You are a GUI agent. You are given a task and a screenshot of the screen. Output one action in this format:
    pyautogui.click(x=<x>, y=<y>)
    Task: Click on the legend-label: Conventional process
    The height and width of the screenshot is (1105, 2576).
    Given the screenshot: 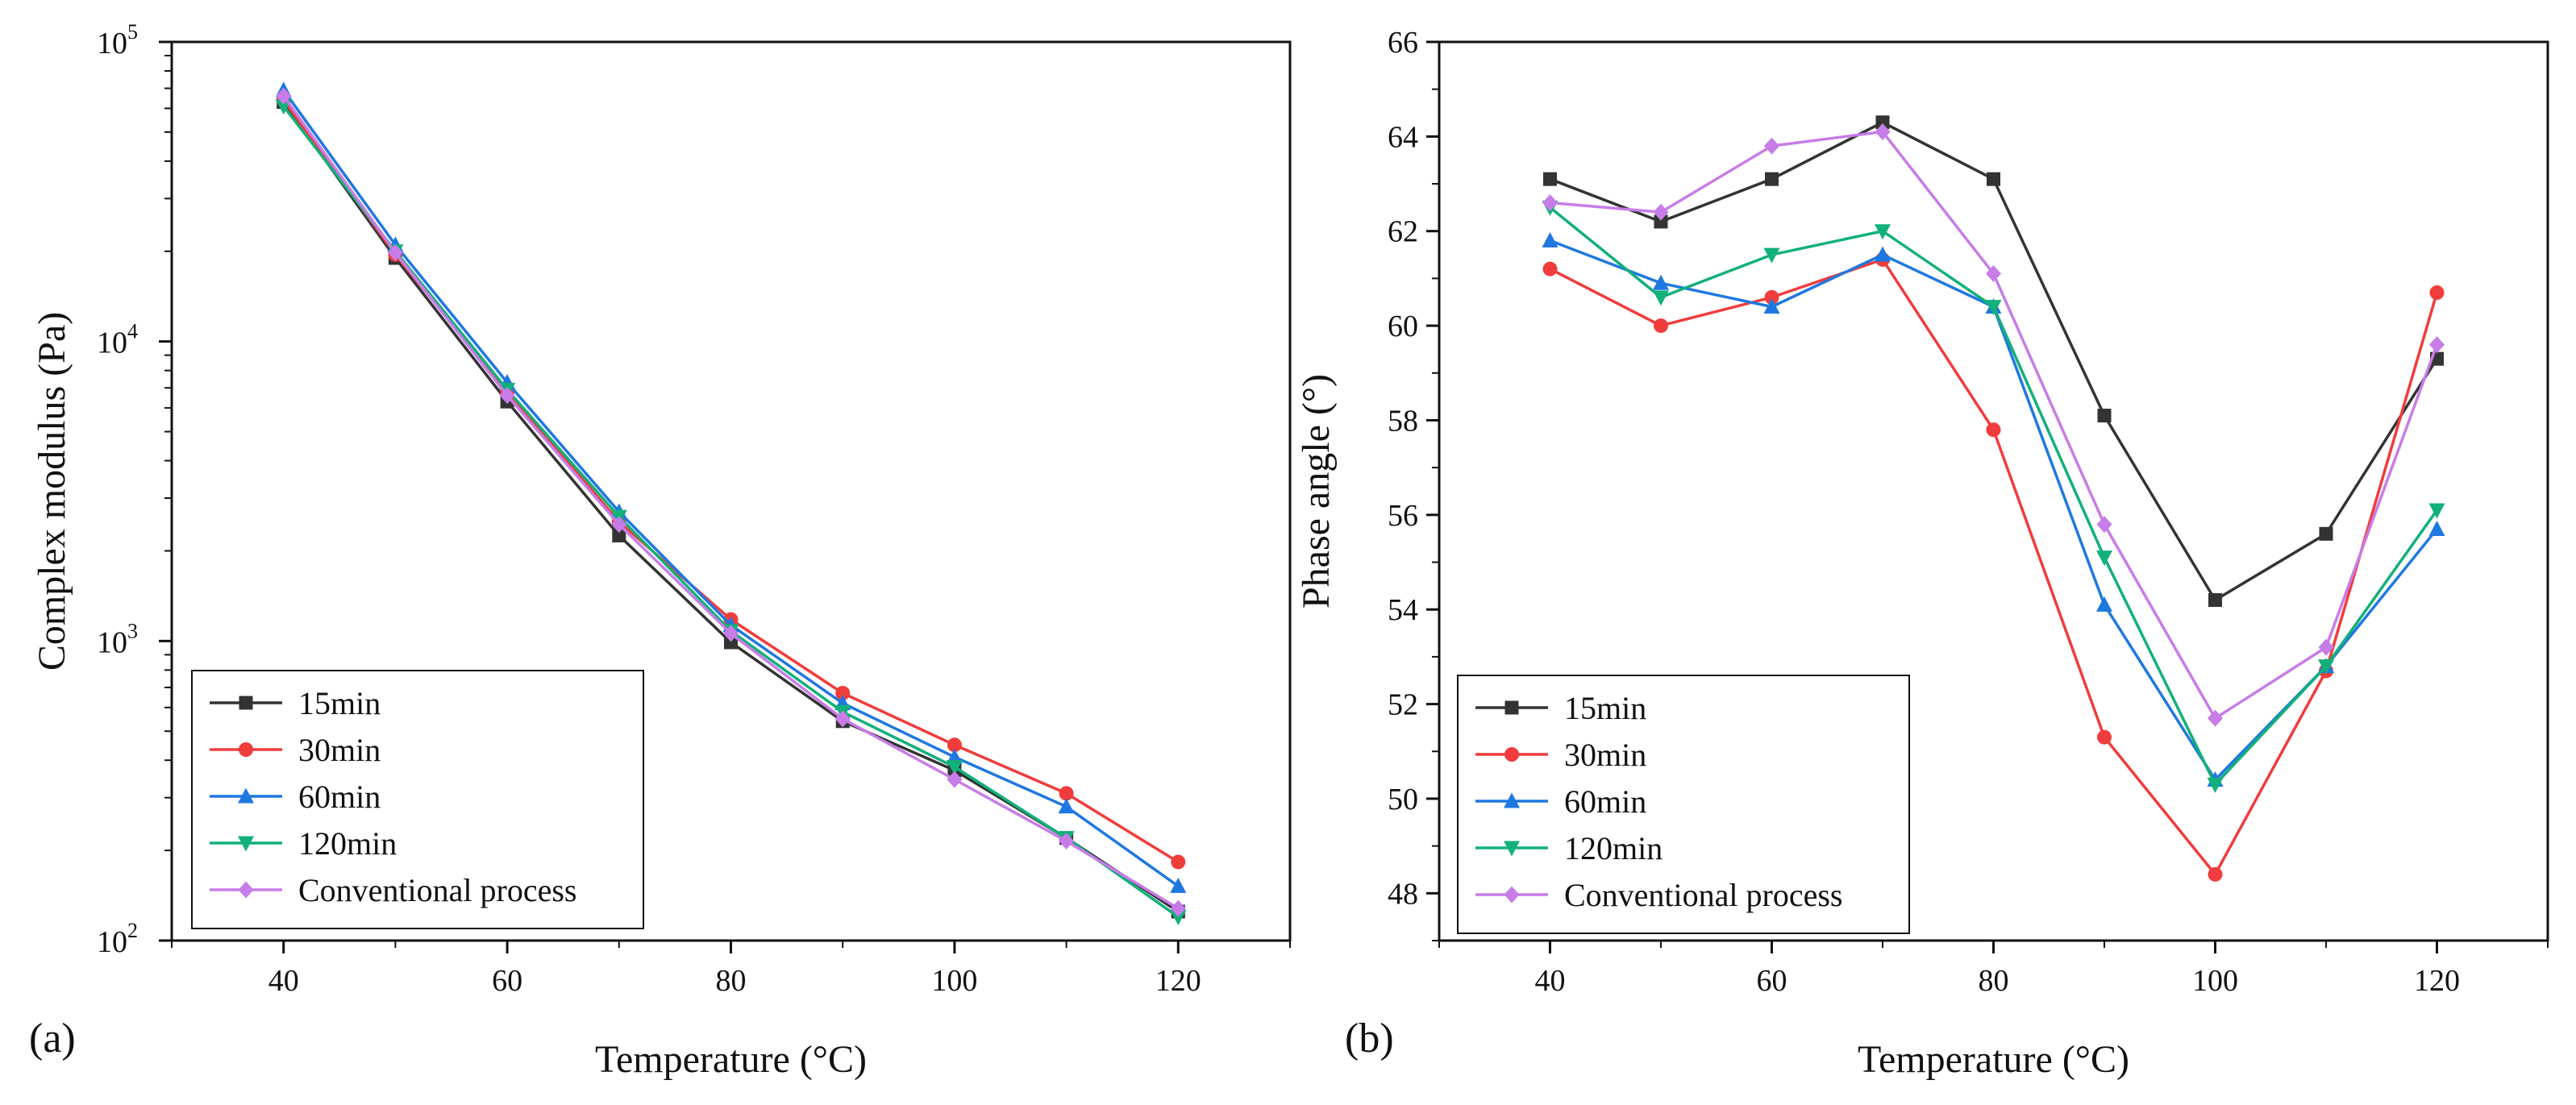 What is the action you would take?
    pyautogui.click(x=437, y=890)
    